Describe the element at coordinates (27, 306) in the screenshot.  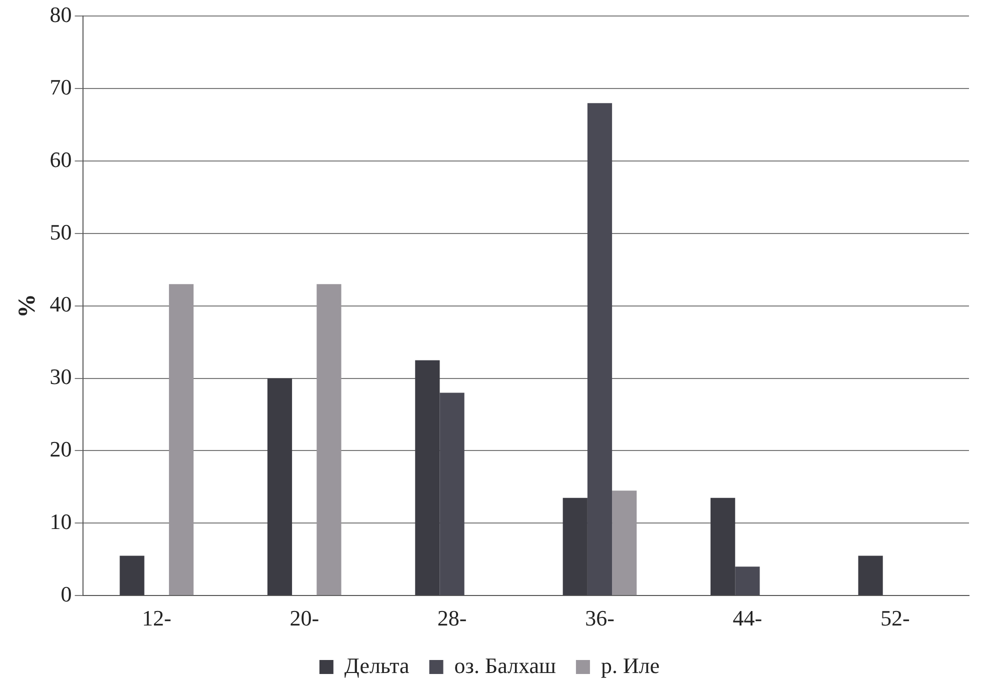
I see `y-axis-title: %` at that location.